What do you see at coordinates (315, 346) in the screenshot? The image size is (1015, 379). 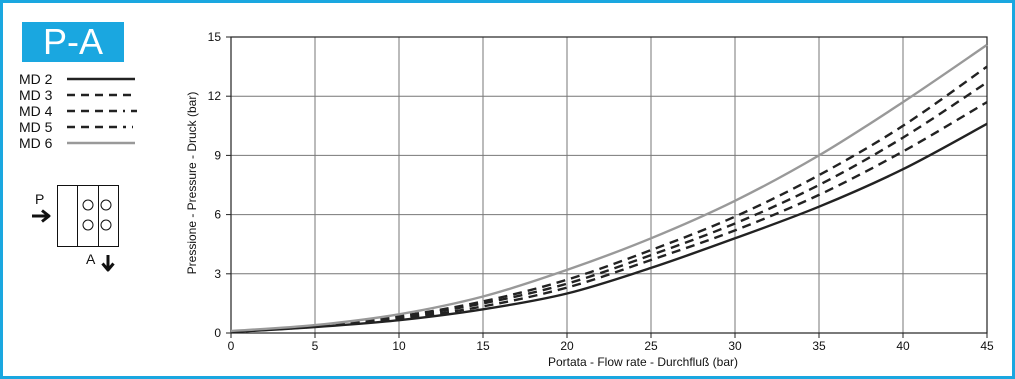 I see `x-tick-label: 5` at bounding box center [315, 346].